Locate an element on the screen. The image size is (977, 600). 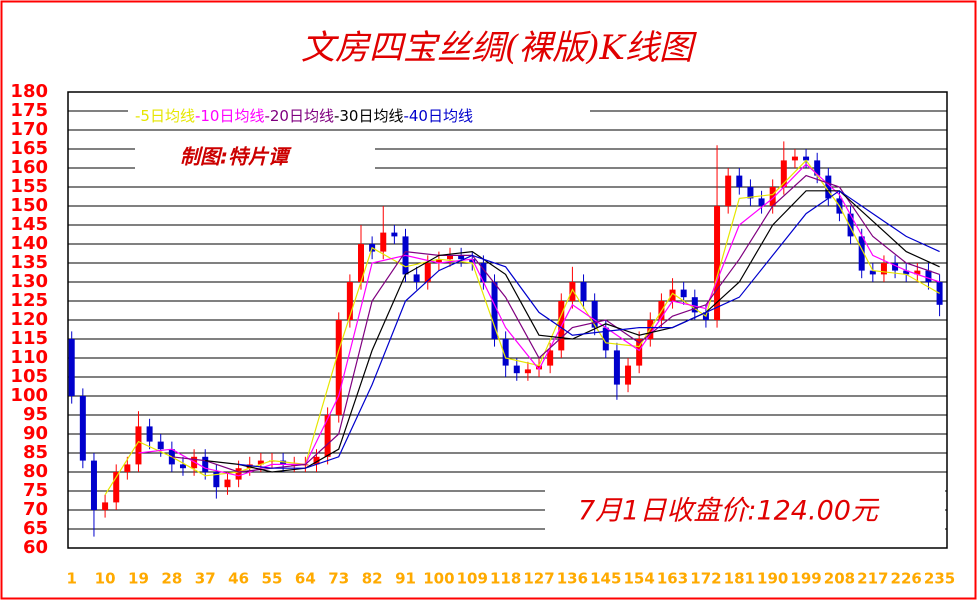
x-tick-label: 73 is located at coordinates (338, 579).